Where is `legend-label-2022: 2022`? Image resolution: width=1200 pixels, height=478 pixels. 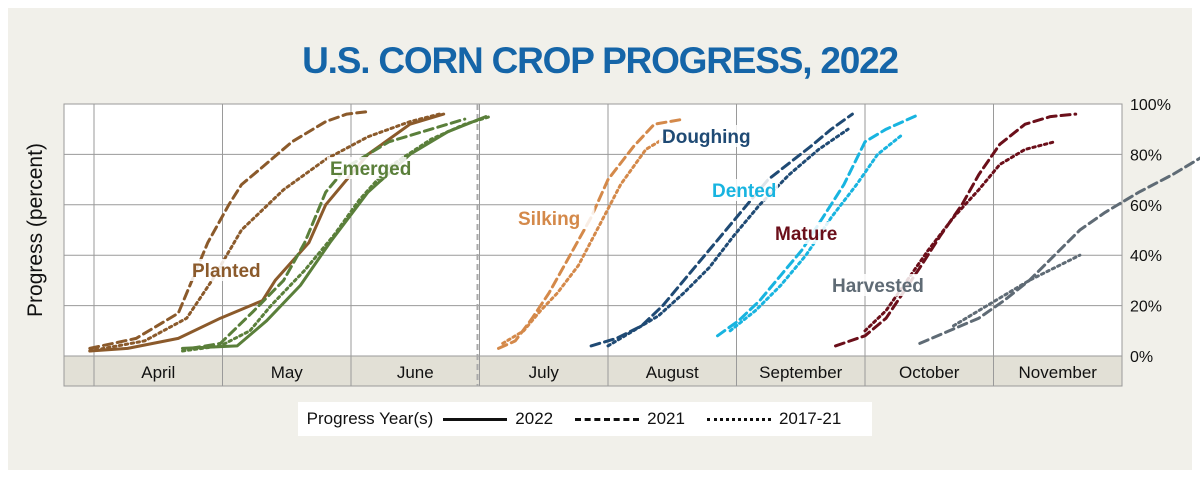 legend-label-2022: 2022 is located at coordinates (534, 418).